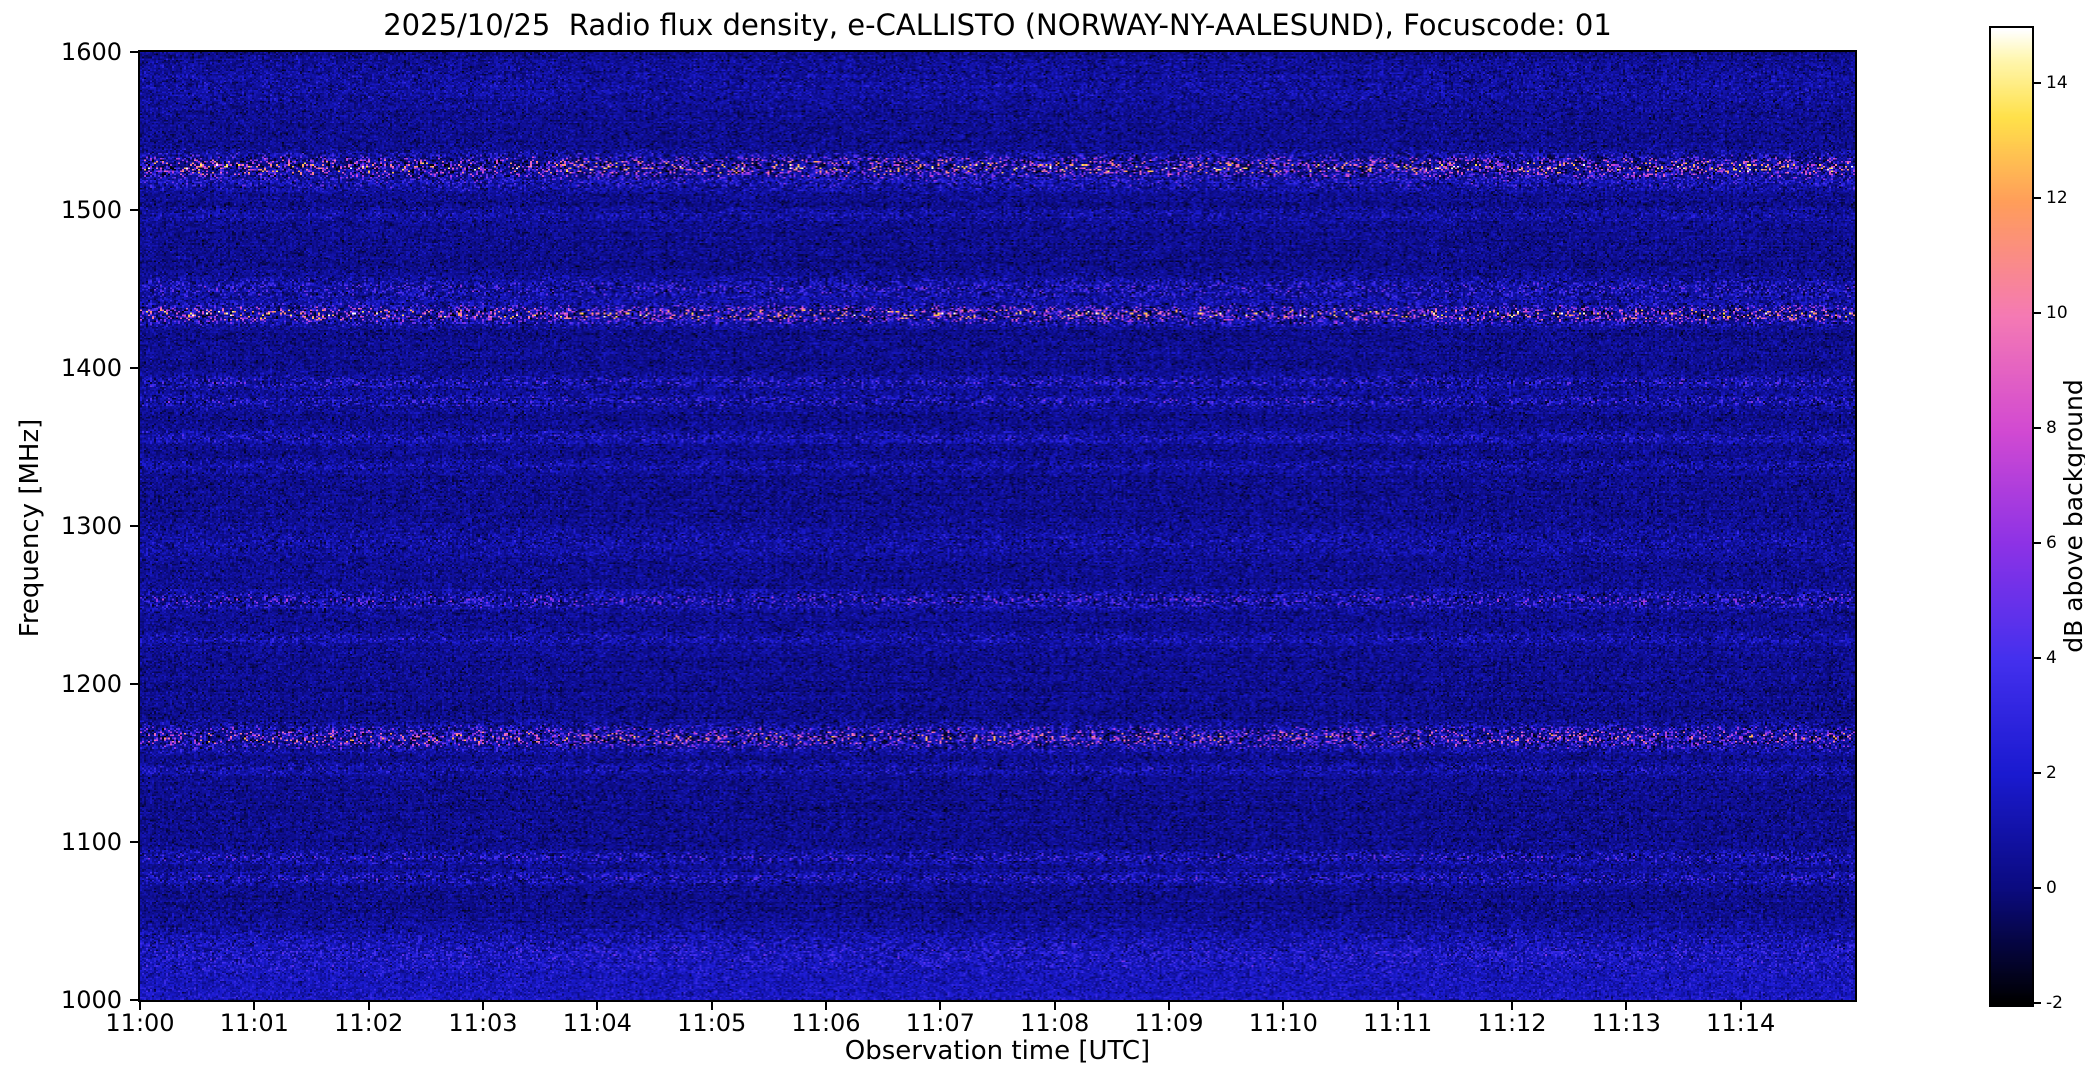 Image resolution: width=2085 pixels, height=1067 pixels. Describe the element at coordinates (369, 1023) in the screenshot. I see `x-tick-label: 11:02` at that location.